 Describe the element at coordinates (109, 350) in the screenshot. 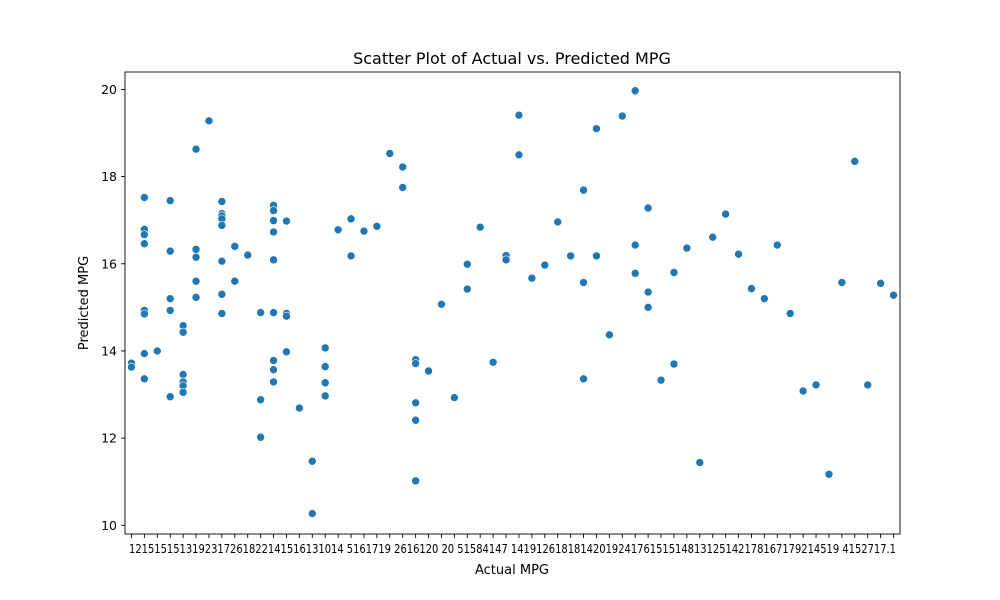

I see `y-tick-label: 14` at that location.